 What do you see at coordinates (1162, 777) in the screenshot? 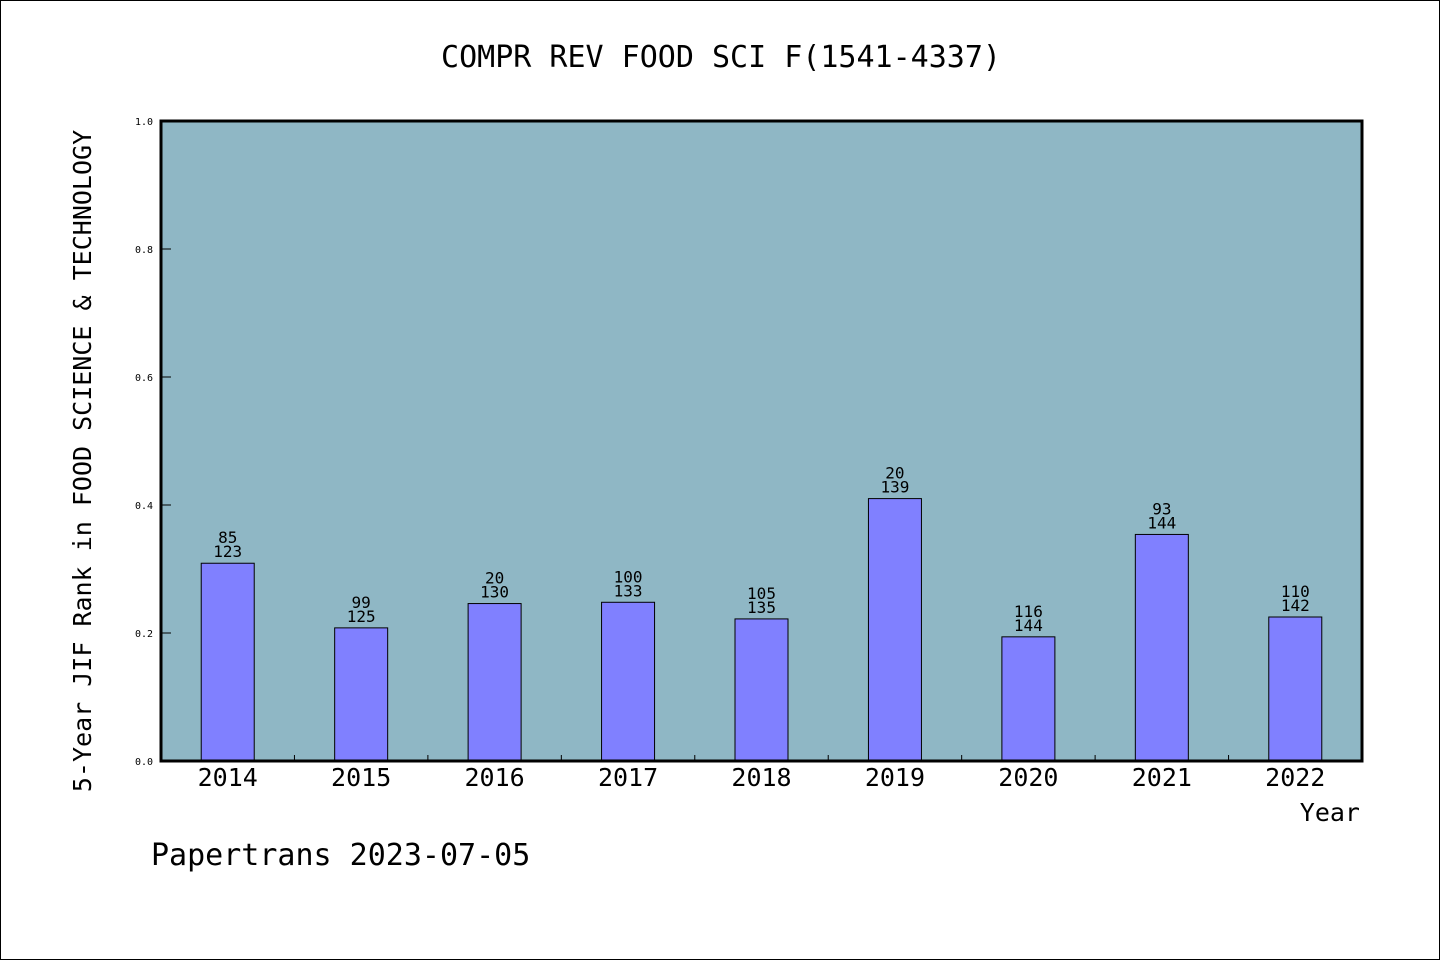
I see `x-tick-label: 2021` at bounding box center [1162, 777].